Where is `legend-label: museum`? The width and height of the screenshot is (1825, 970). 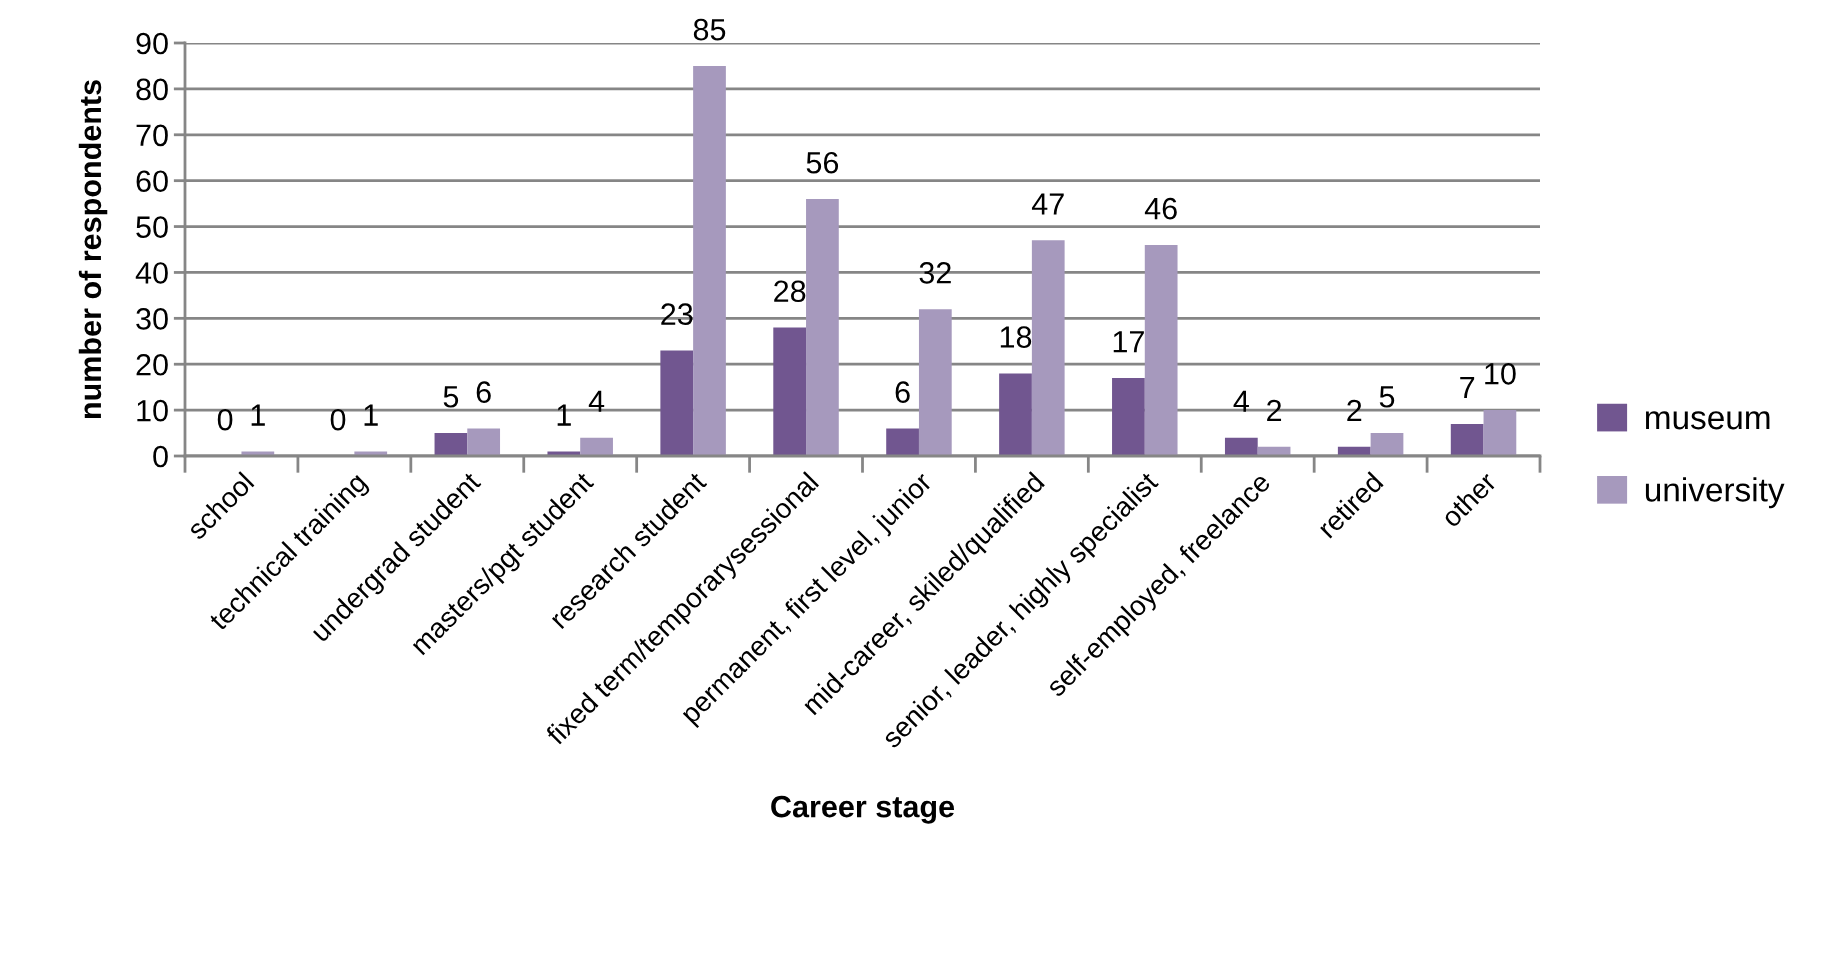 legend-label: museum is located at coordinates (1707, 420).